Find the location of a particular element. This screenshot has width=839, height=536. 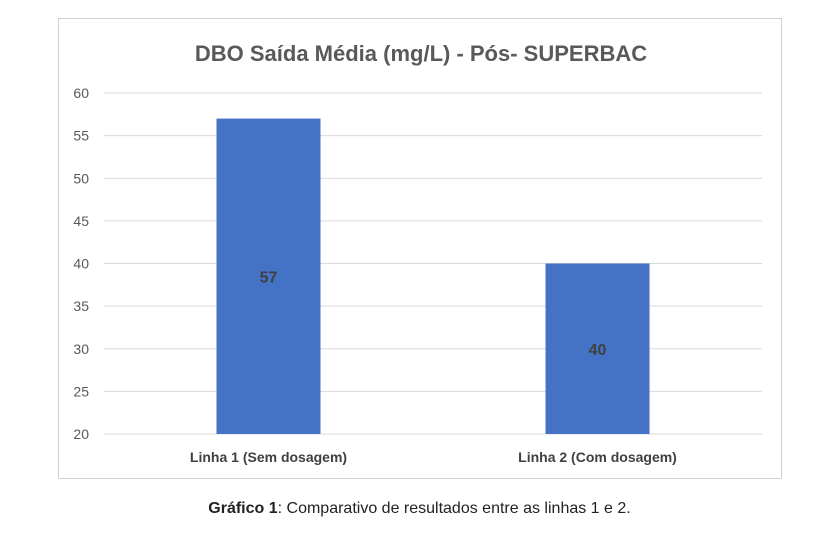

chart-title: DBO Saída Média (mg/L) - Pós- SUPERBAC is located at coordinates (421, 53).